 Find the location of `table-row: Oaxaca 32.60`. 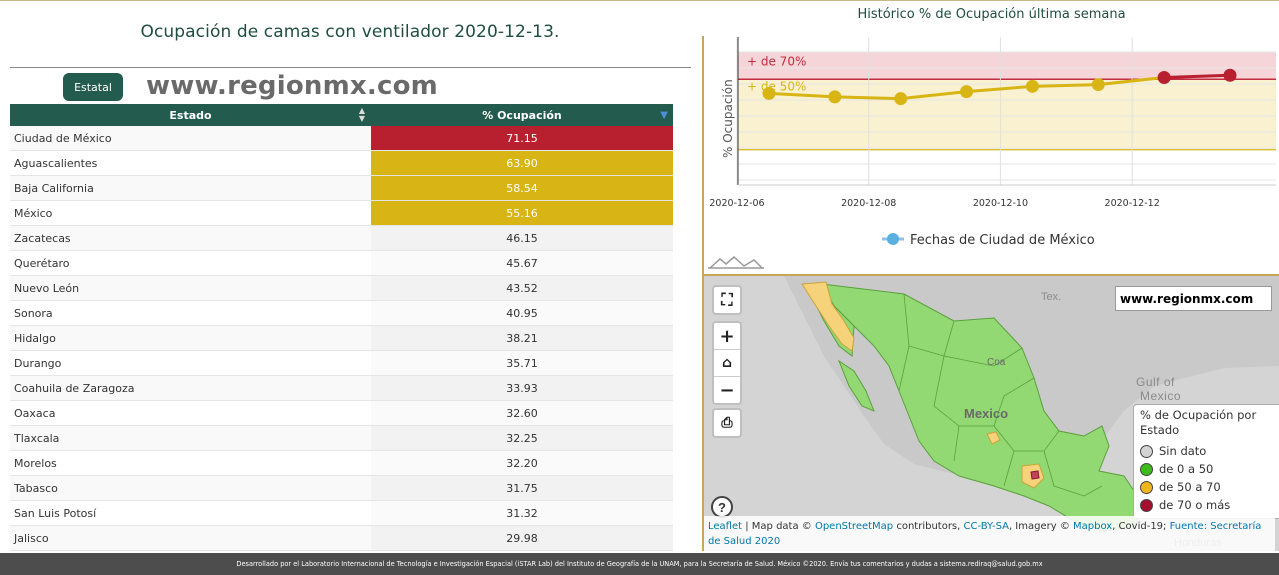

table-row: Oaxaca 32.60 is located at coordinates (341, 413).